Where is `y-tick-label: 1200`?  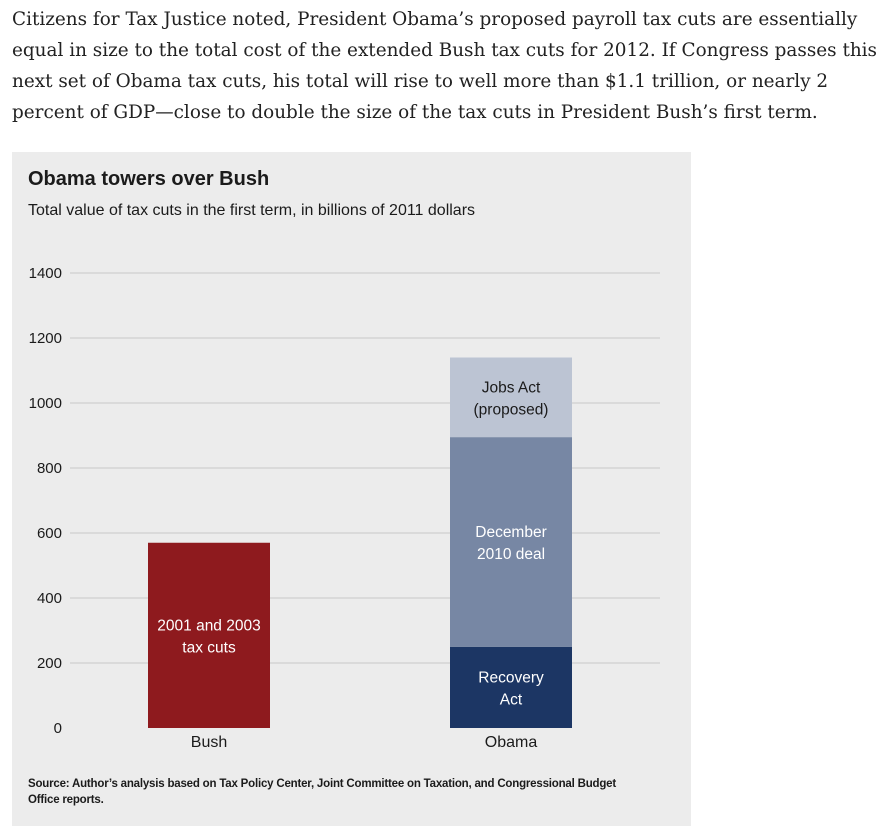 y-tick-label: 1200 is located at coordinates (45, 338).